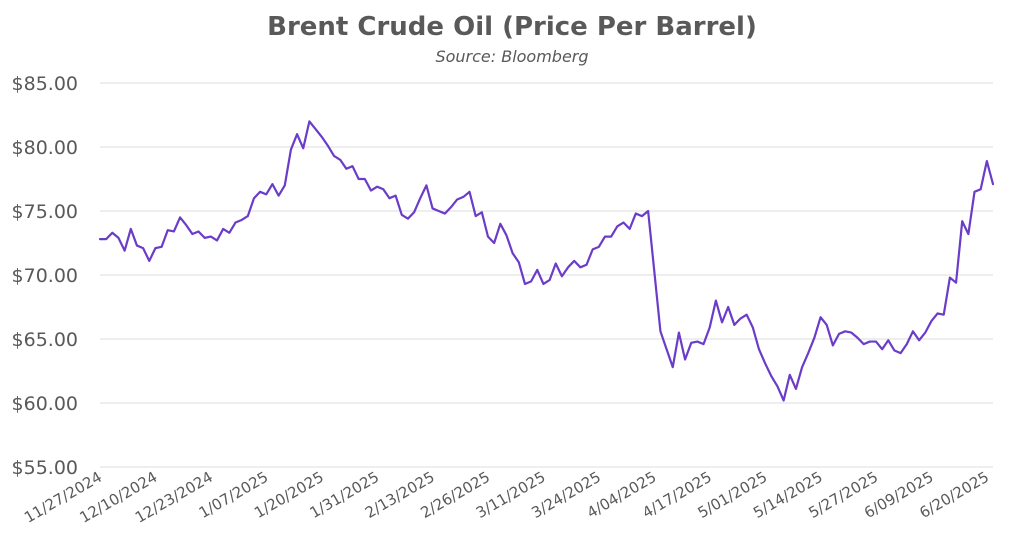  I want to click on y-tick-label: $85.00, so click(45, 84).